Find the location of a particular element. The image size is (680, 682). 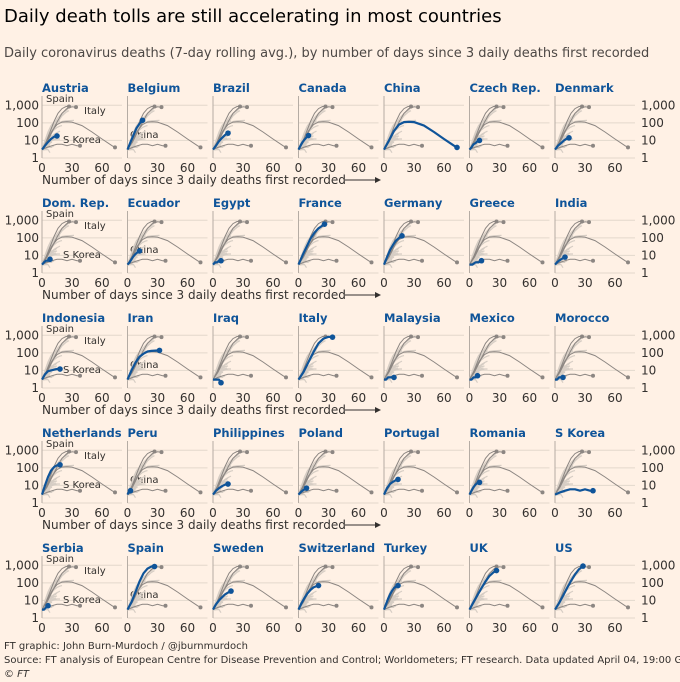

y-tick-label: 1,000 is located at coordinates (658, 565).